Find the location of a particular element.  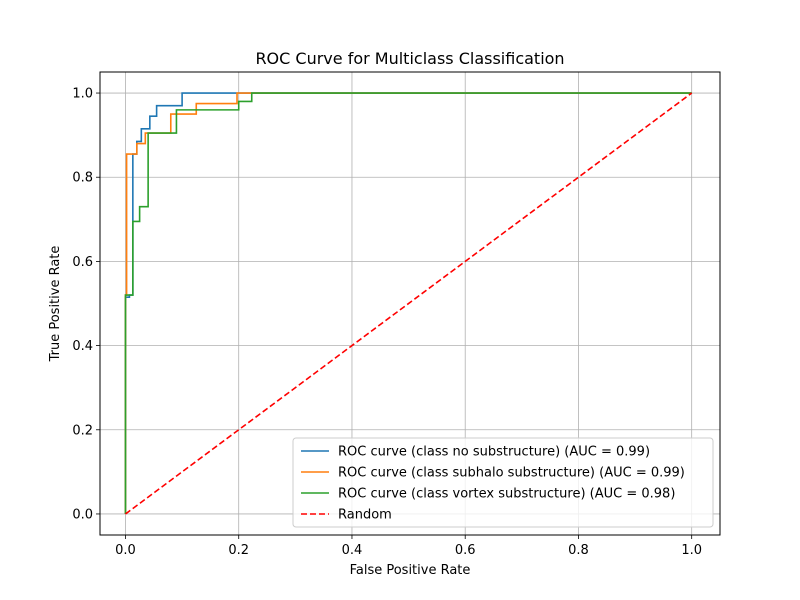

y-tick-label: 0.8 is located at coordinates (82, 178).